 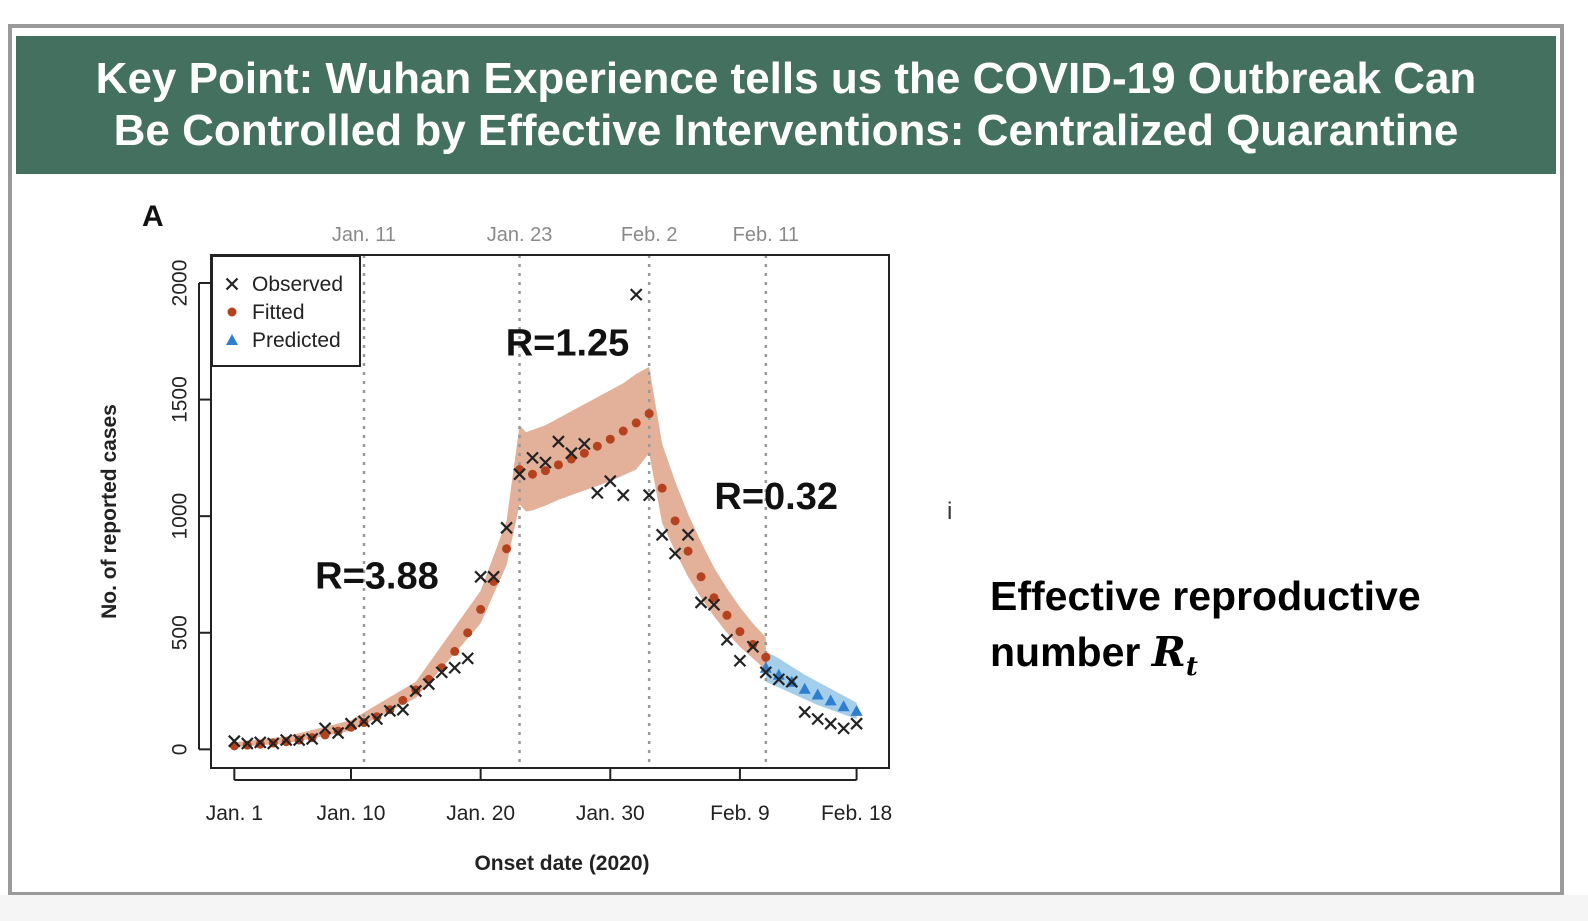 I want to click on legend-fitted-icon, so click(x=232, y=312).